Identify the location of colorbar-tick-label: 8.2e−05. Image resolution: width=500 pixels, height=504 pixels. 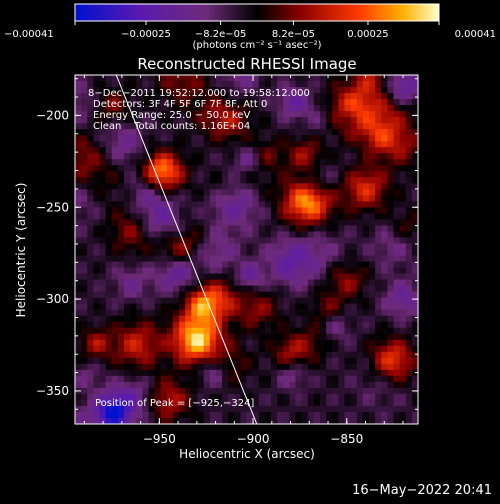
(293, 34).